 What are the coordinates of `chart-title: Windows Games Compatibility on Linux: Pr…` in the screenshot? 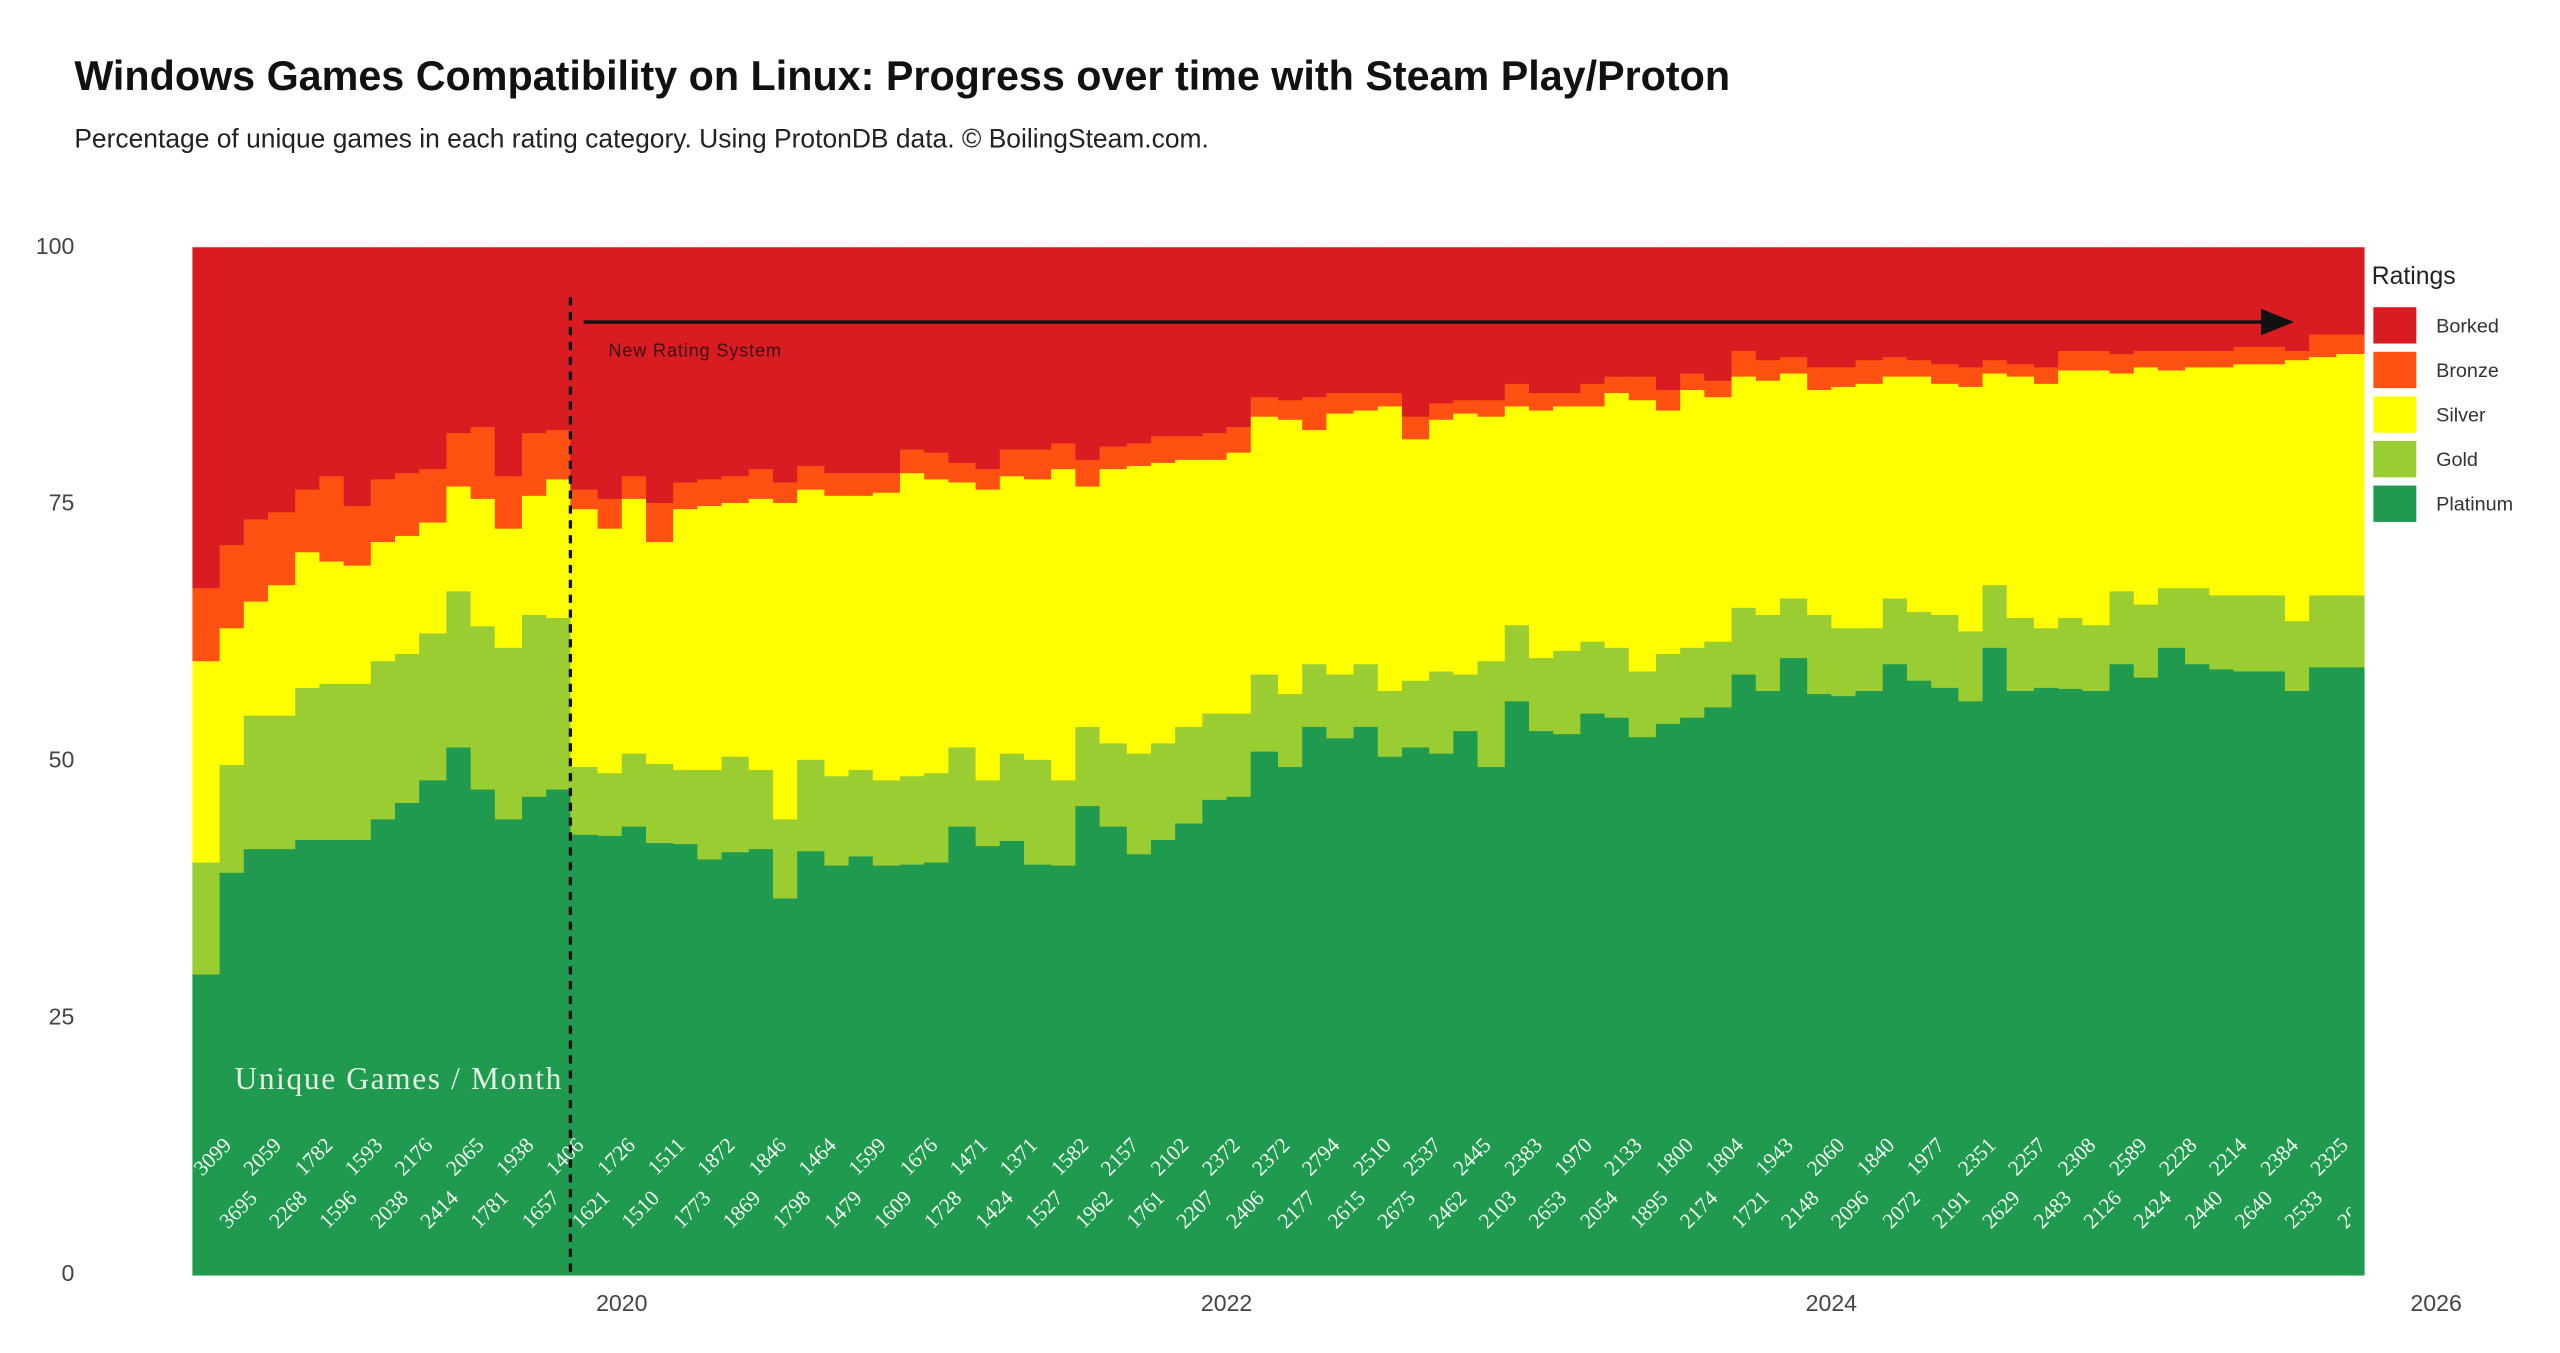 It's located at (902, 76).